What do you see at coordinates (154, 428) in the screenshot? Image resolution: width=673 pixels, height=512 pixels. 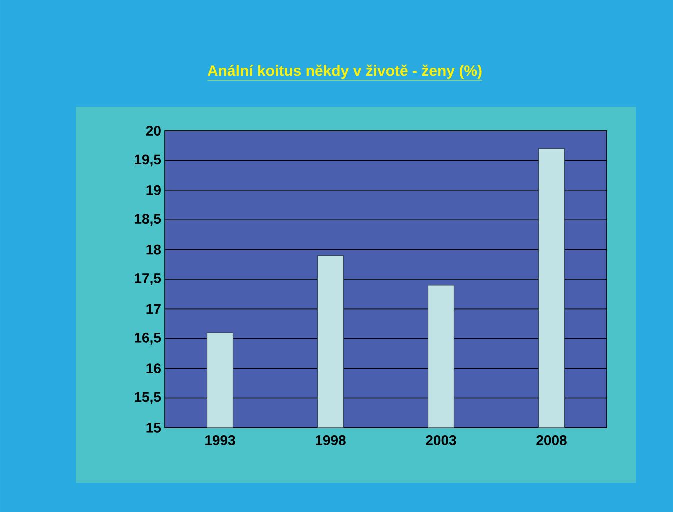 I see `y-tick-label: 15` at bounding box center [154, 428].